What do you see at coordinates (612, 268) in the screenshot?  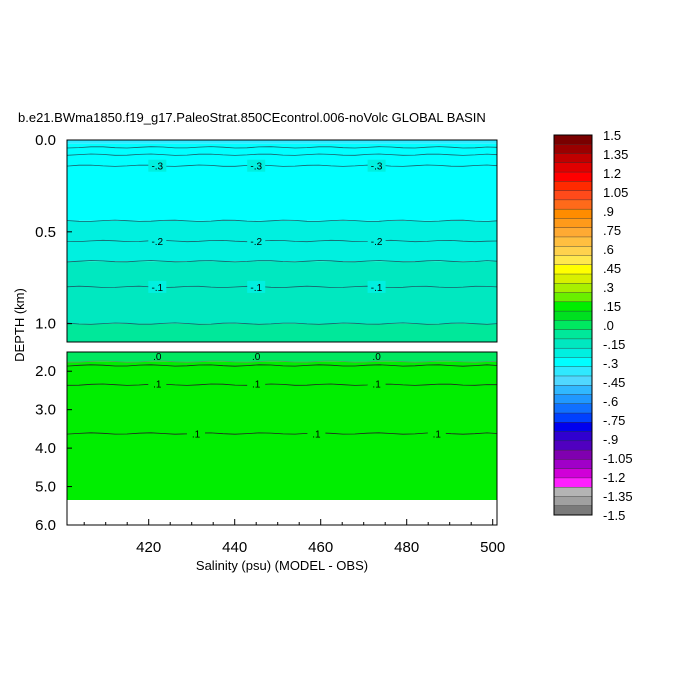 I see `colorbar-label: .45` at bounding box center [612, 268].